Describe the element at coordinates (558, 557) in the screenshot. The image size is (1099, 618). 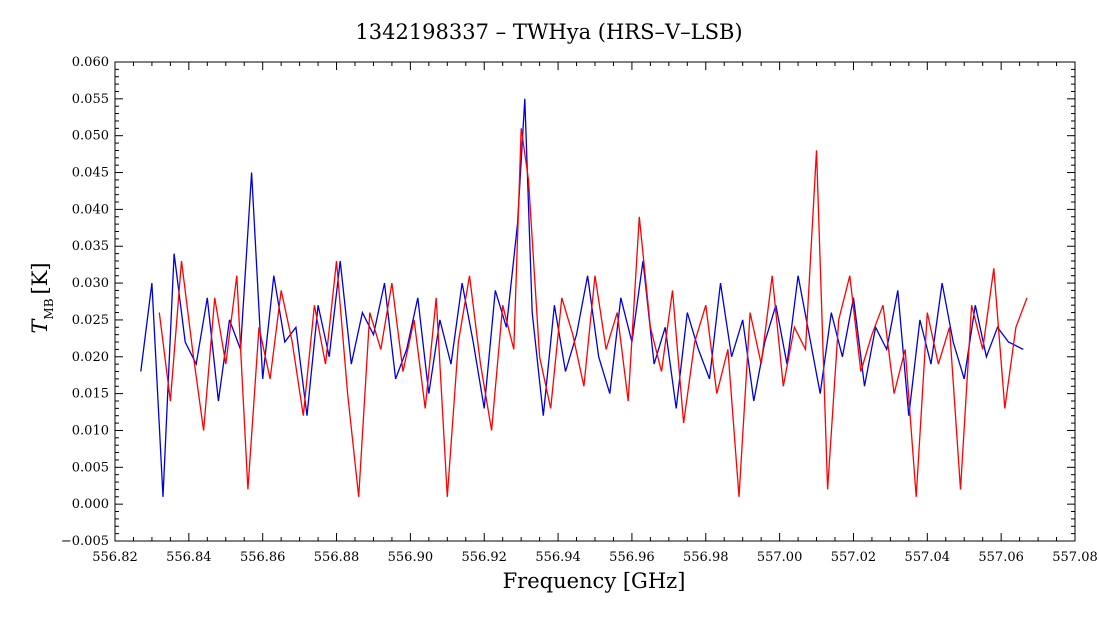
I see `x-tick-label: 556.94` at that location.